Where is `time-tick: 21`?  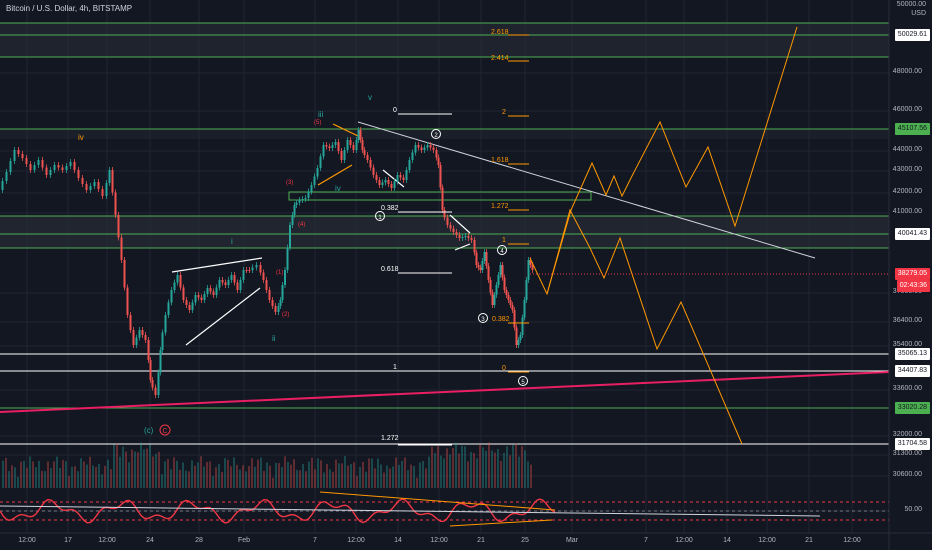
time-tick: 21 is located at coordinates (809, 540).